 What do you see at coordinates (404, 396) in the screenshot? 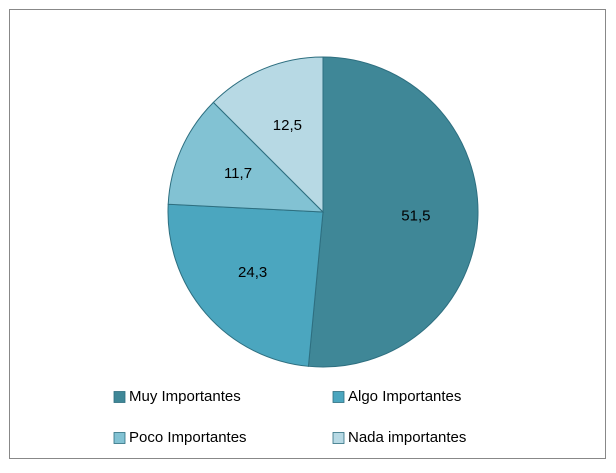
I see `legend-label: Algo Importantes` at bounding box center [404, 396].